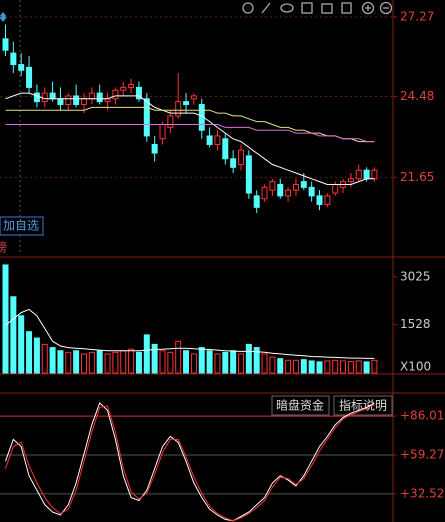  Describe the element at coordinates (415, 324) in the screenshot. I see `y-tick-label: 1528` at that location.